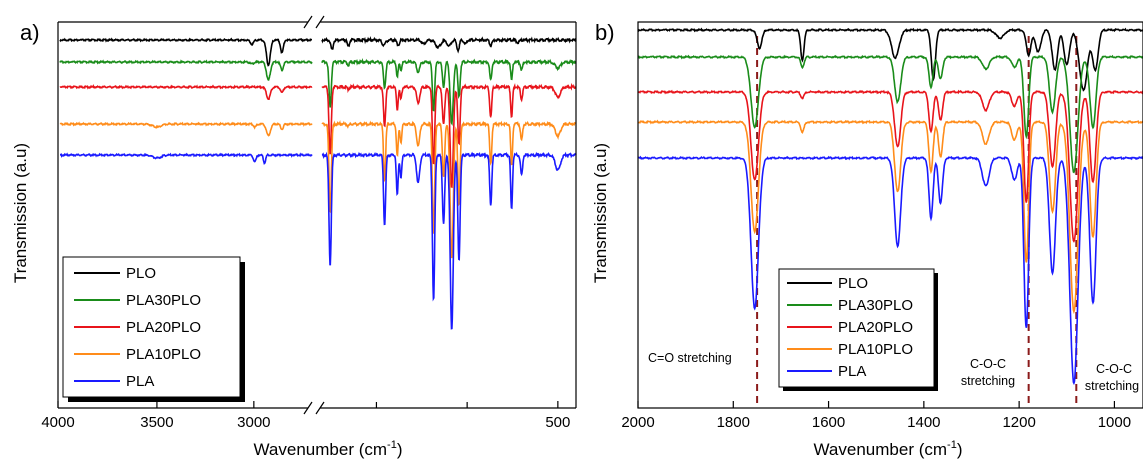 The image size is (1143, 463). Describe the element at coordinates (923, 422) in the screenshot. I see `panel-b-xtick-label-1400: 1400` at that location.